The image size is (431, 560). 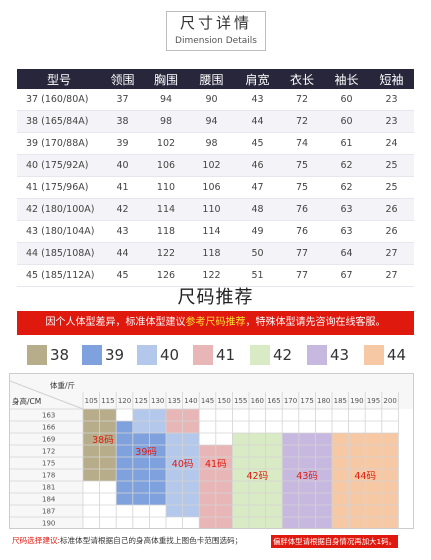 I want to click on size-value-cell: 46, so click(x=257, y=165).